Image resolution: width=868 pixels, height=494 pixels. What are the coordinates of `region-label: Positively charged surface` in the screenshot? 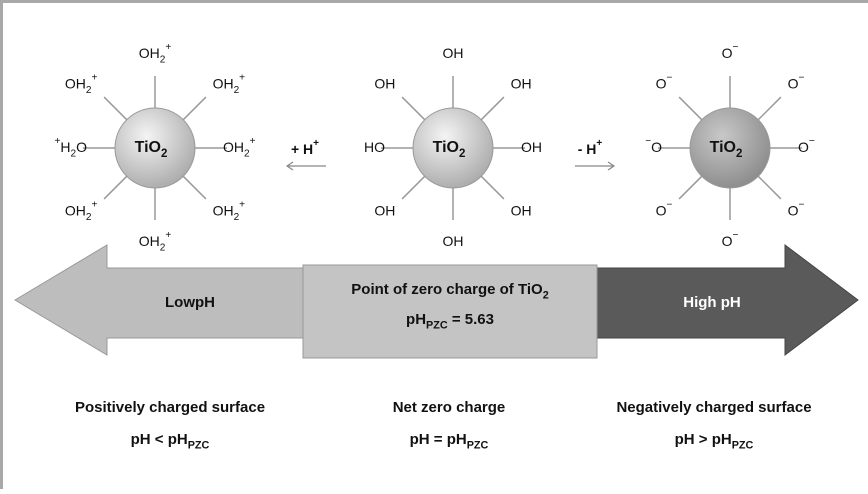 It's located at (170, 407).